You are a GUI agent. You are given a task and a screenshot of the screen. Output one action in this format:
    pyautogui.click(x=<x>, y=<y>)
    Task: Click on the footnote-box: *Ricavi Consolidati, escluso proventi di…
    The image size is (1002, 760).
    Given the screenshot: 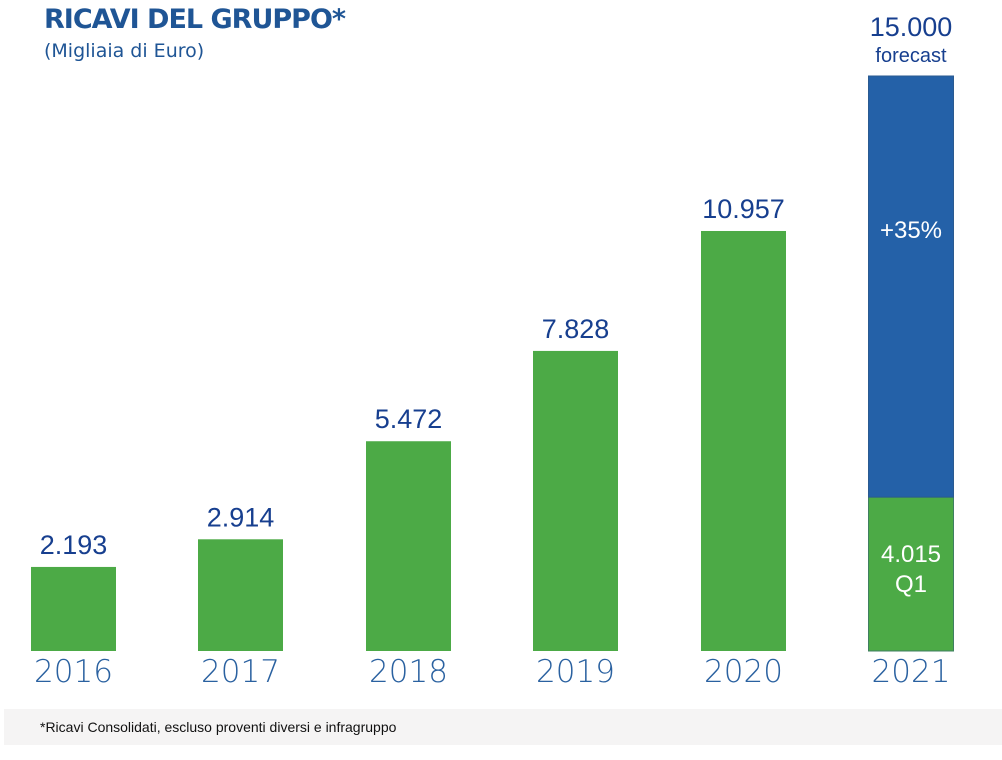 What is the action you would take?
    pyautogui.click(x=503, y=727)
    